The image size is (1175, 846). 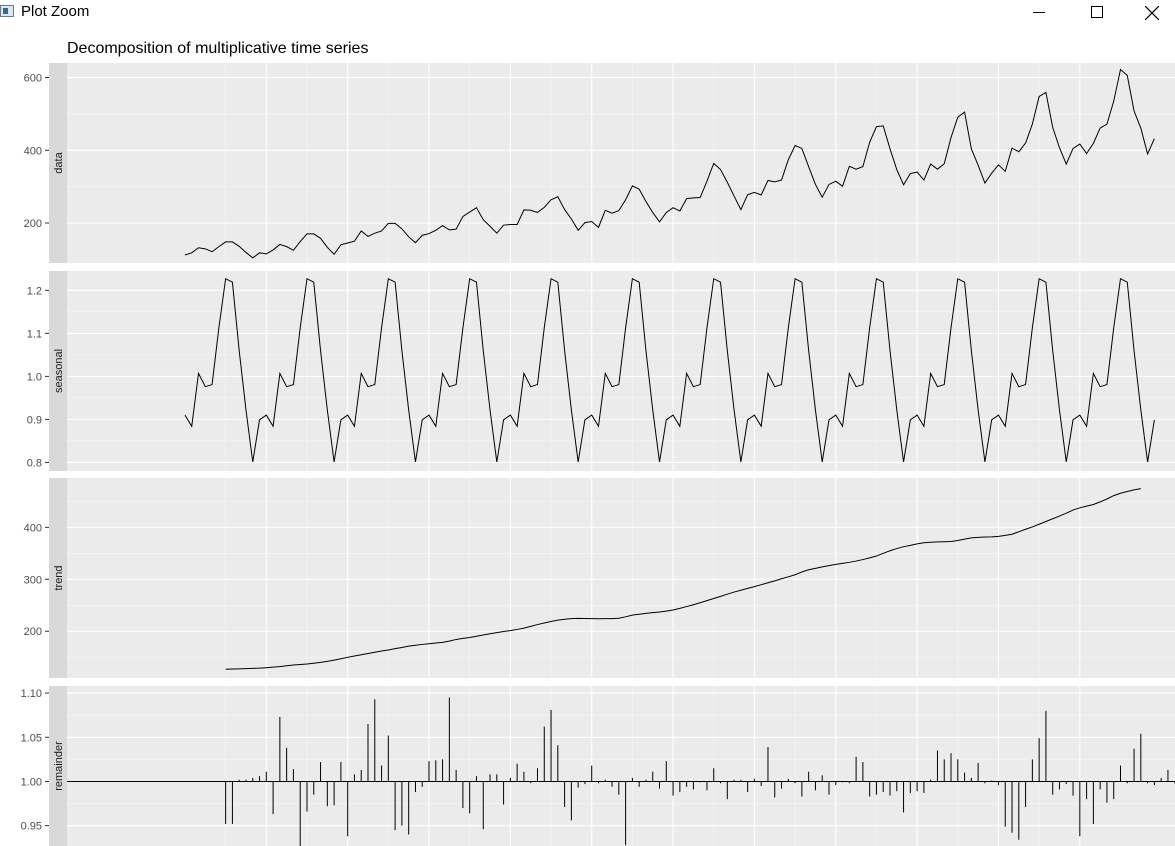 What do you see at coordinates (31, 738) in the screenshot?
I see `y-tick-label: 1.05` at bounding box center [31, 738].